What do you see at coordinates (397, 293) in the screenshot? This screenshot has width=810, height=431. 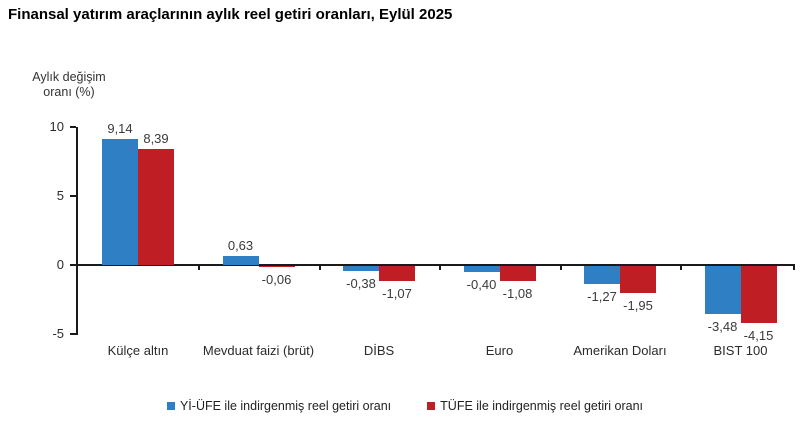 I see `value-label: -1,07` at bounding box center [397, 293].